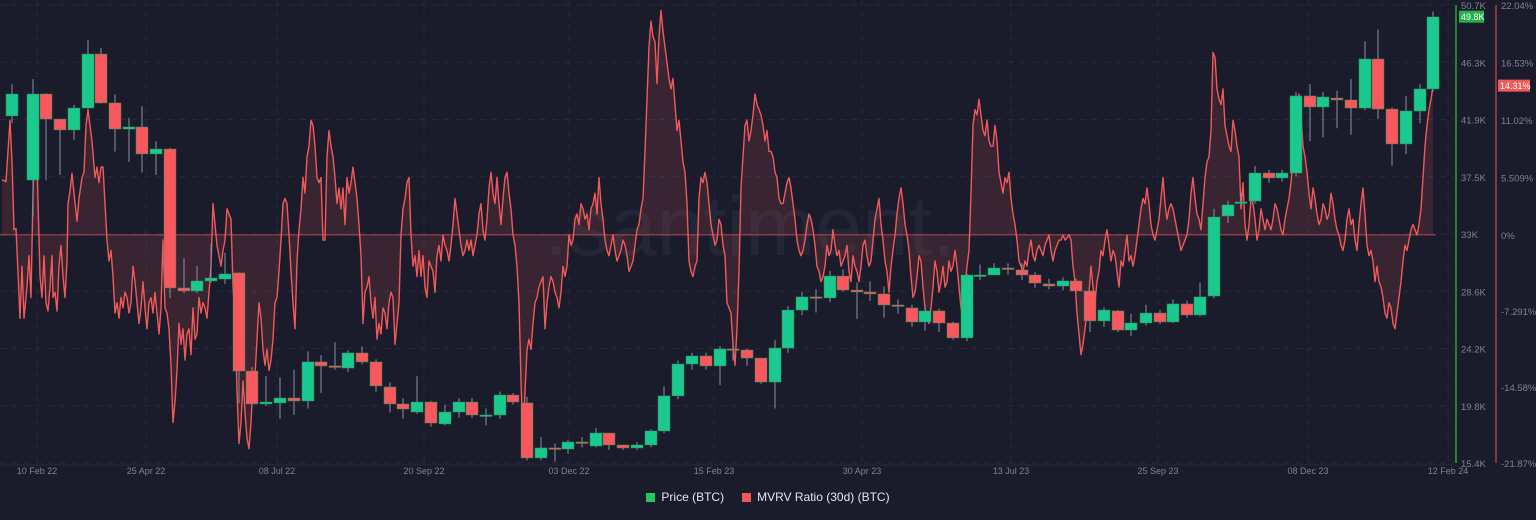 The height and width of the screenshot is (520, 1536). What do you see at coordinates (1011, 471) in the screenshot?
I see `x-tick-label: 13 Jul 23` at bounding box center [1011, 471].